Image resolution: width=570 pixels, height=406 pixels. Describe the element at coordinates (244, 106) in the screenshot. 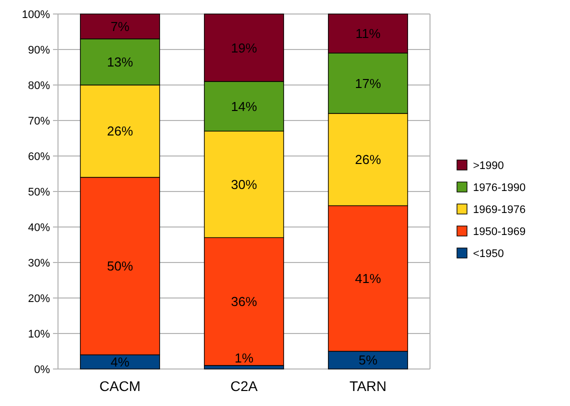

I see `data-label: 14%` at that location.